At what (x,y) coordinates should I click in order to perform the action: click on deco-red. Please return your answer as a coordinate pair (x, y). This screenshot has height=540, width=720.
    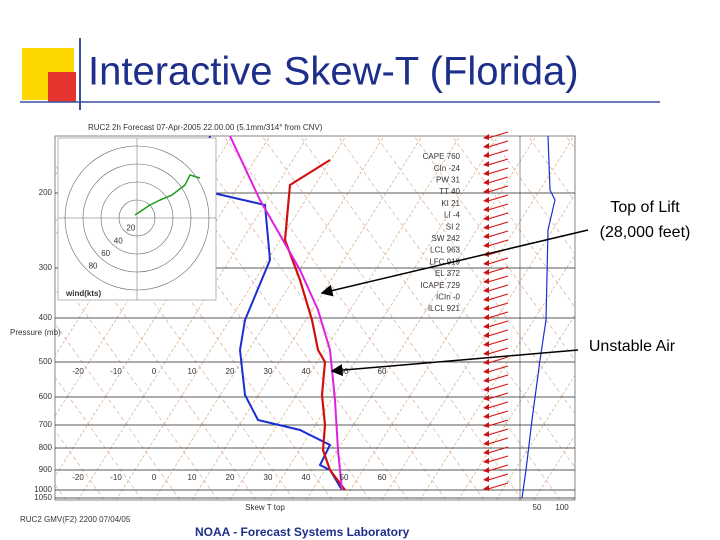
    Looking at the image, I should click on (62, 87).